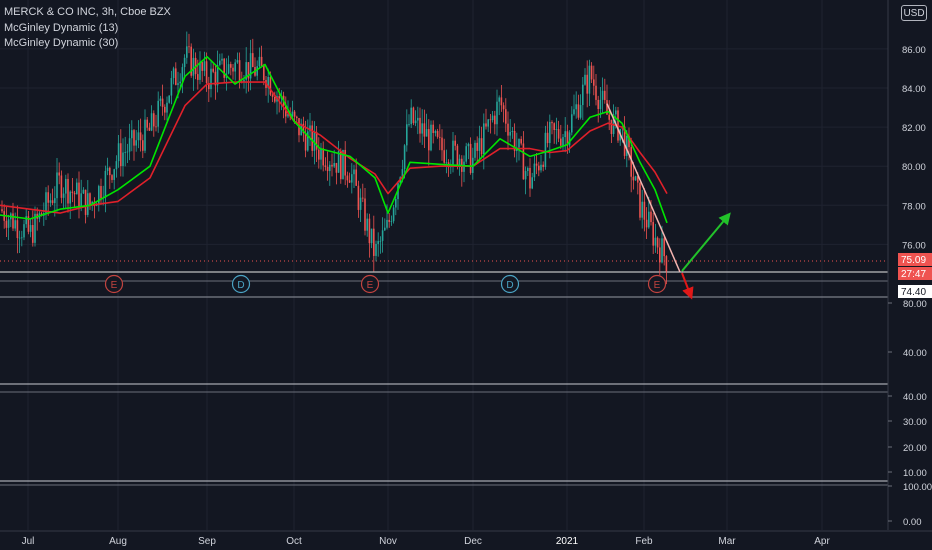  Describe the element at coordinates (913, 292) in the screenshot. I see `level-value: 74.40` at that location.